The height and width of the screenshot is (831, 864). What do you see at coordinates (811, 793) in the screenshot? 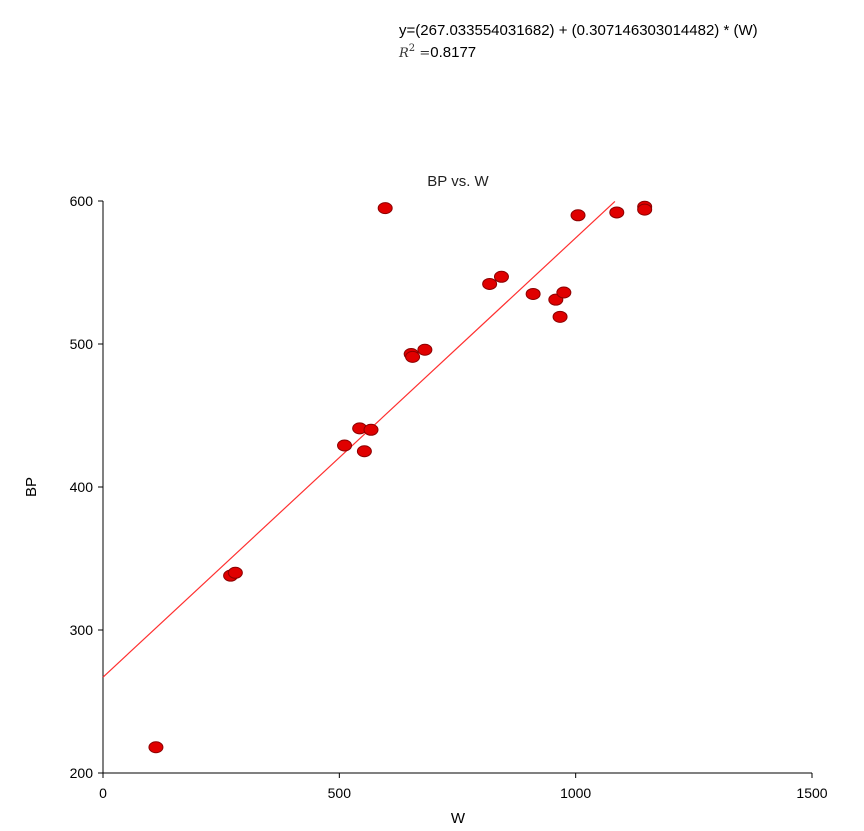
I see `x-tick-label: 1500` at bounding box center [811, 793].